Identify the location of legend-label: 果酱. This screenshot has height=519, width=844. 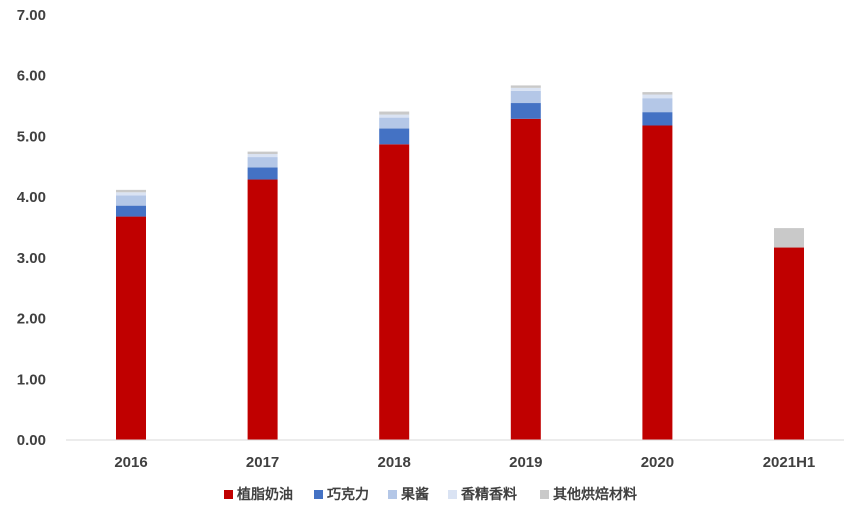
(414, 494).